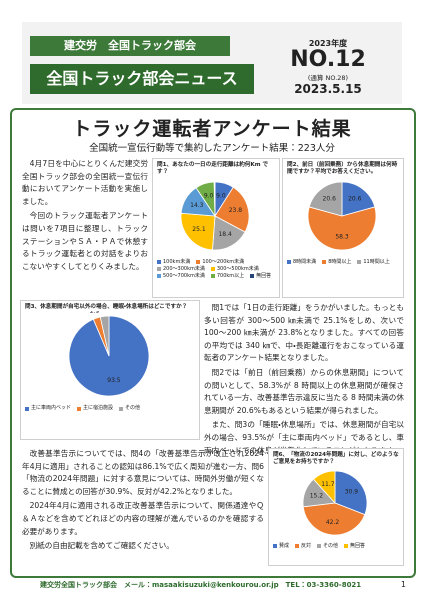 The height and width of the screenshot is (600, 424). Describe the element at coordinates (317, 495) in the screenshot. I see `data-label: 15.2` at that location.